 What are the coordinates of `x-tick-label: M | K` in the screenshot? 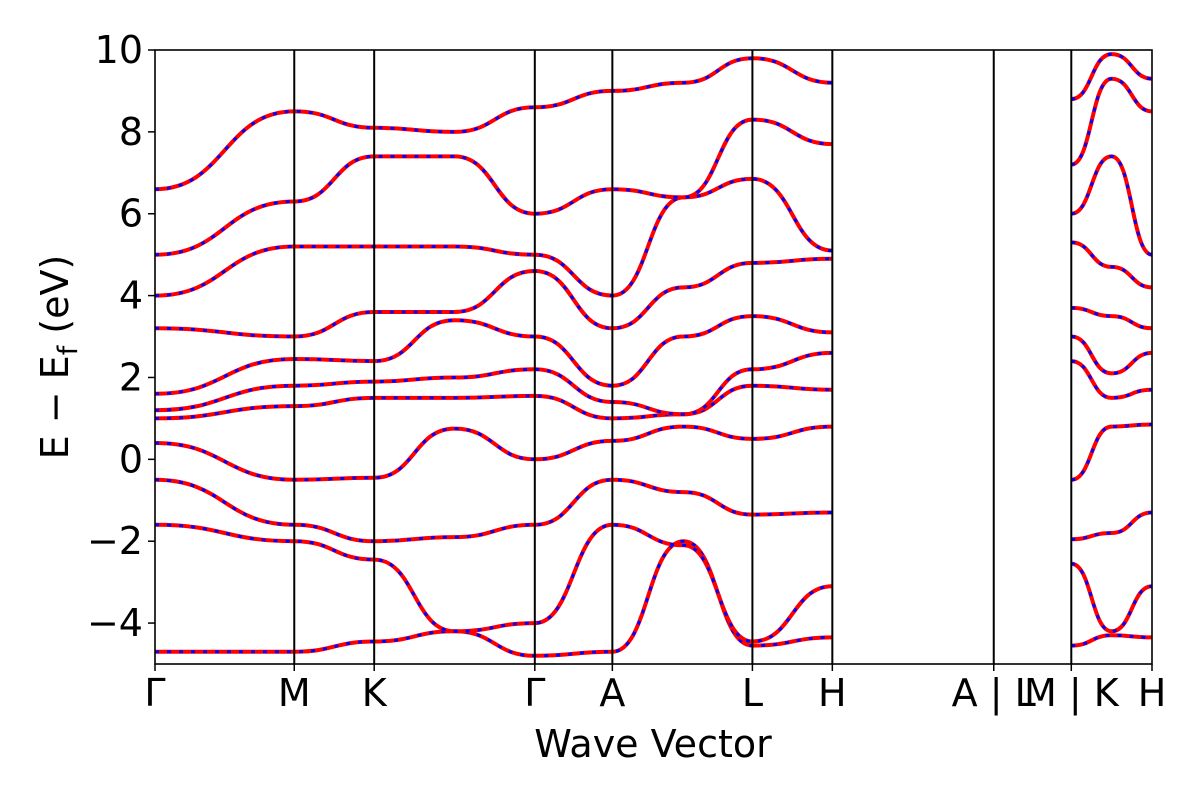 It's located at (1072, 693).